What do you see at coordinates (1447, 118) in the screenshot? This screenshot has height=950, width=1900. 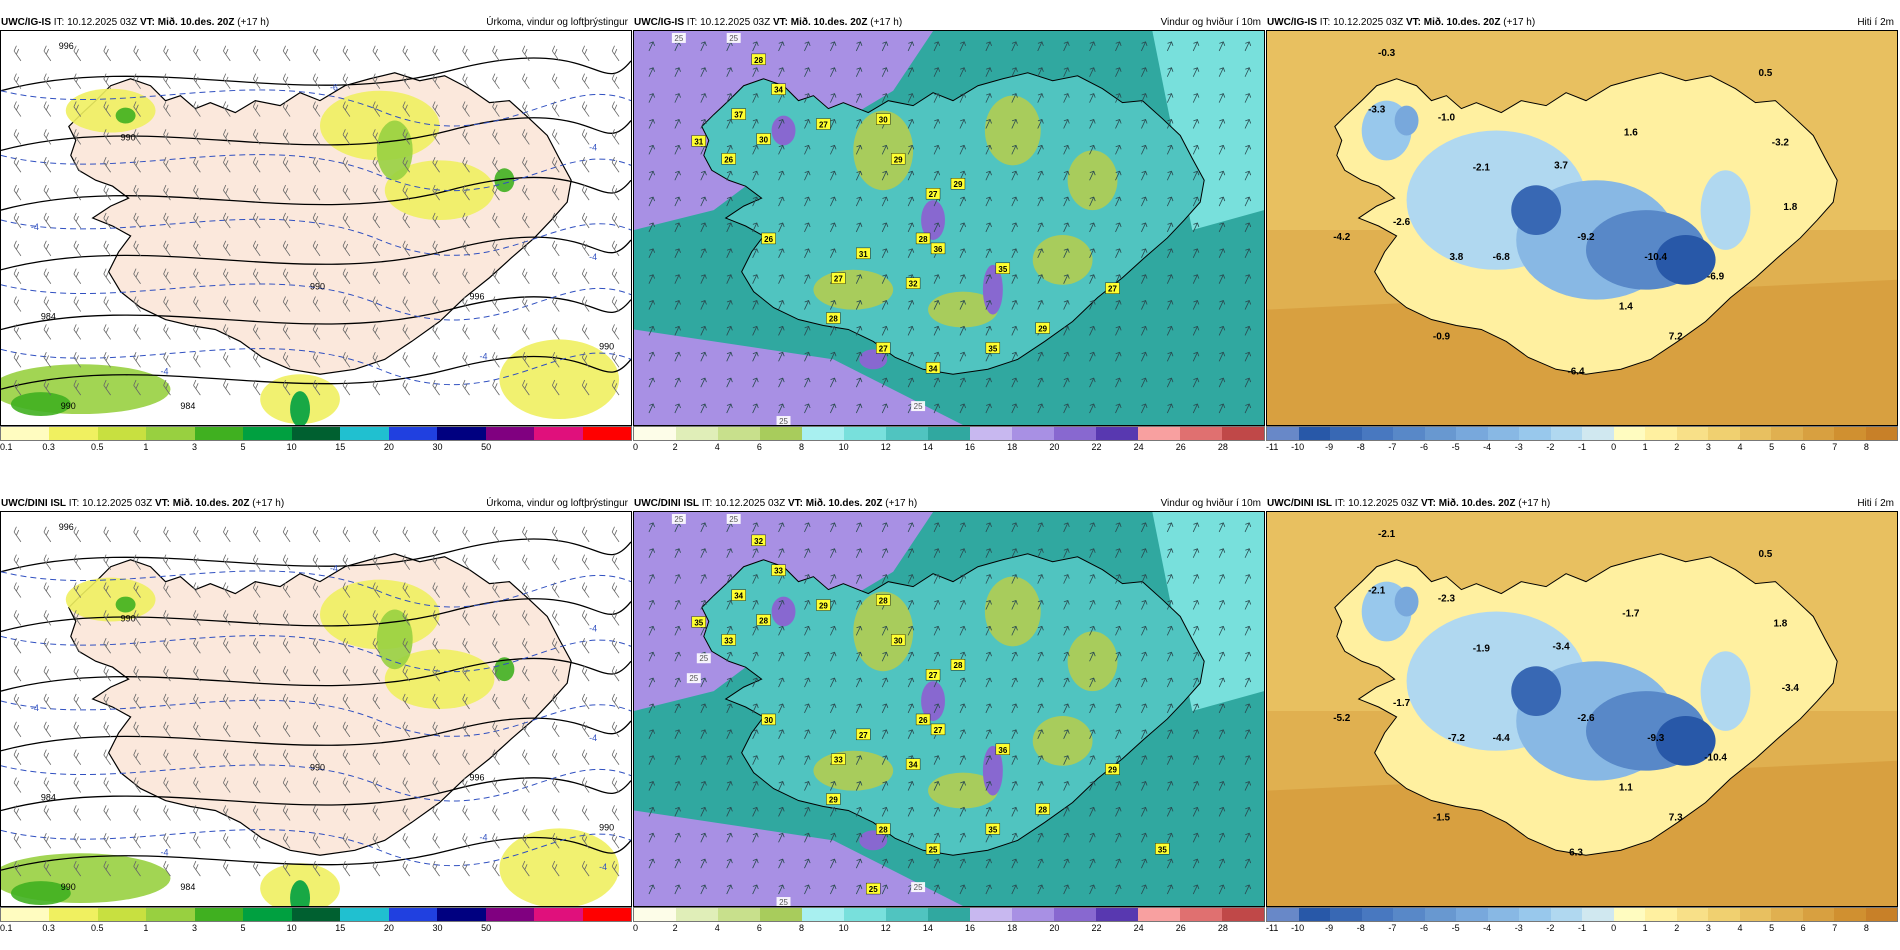 I see `temperature-label: -1.0` at bounding box center [1447, 118].